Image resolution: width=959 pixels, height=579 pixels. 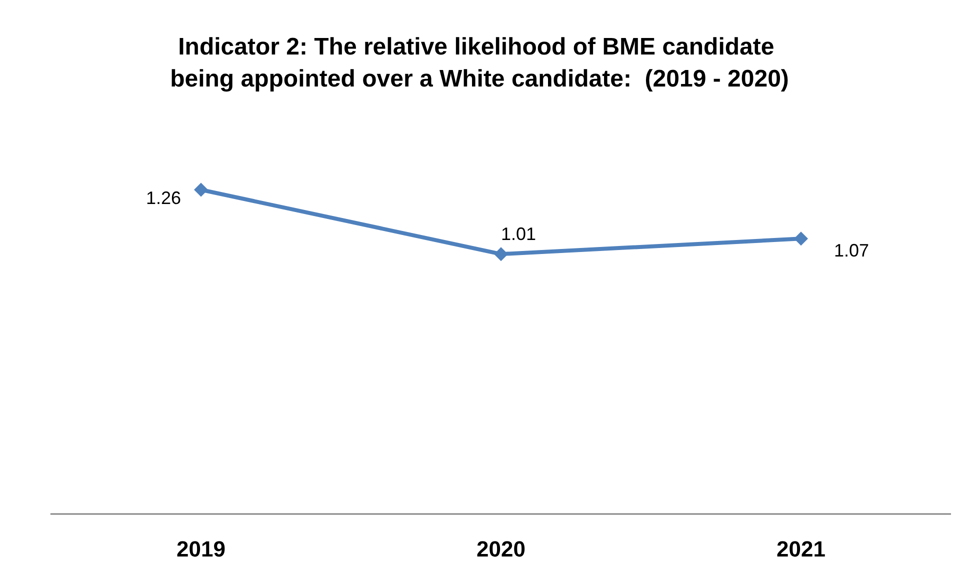 What do you see at coordinates (801, 549) in the screenshot?
I see `x-tick-label: 2021` at bounding box center [801, 549].